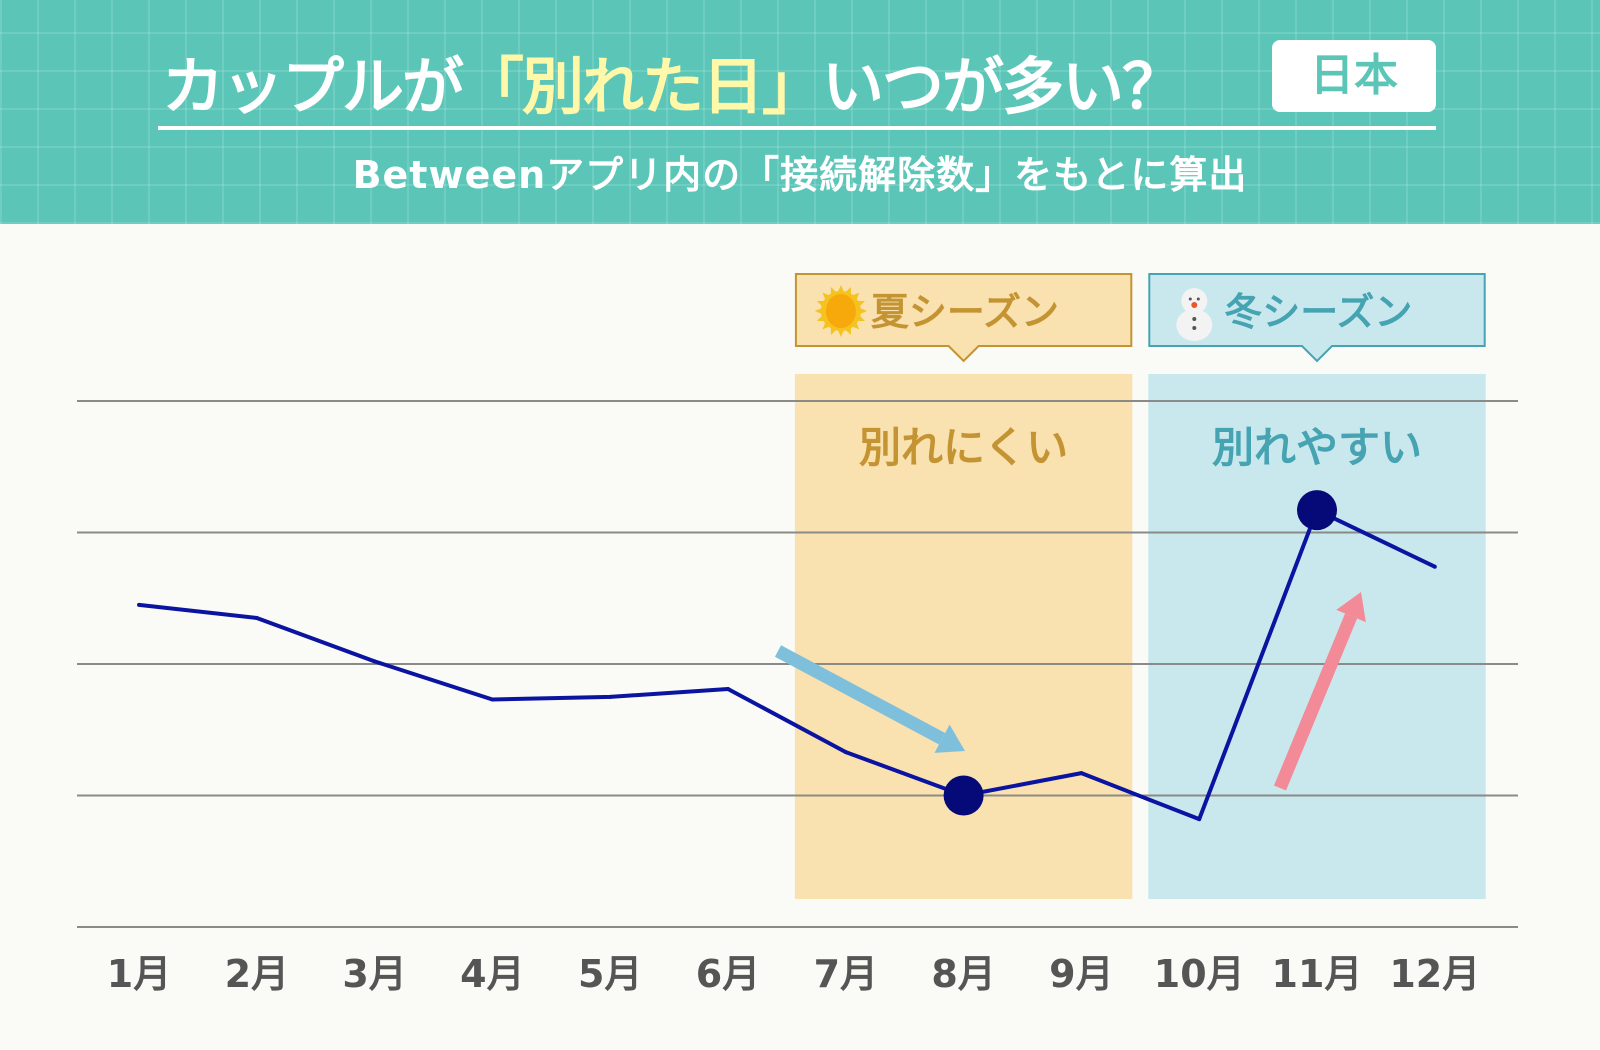  What do you see at coordinates (1194, 325) in the screenshot?
I see `snowman-body` at bounding box center [1194, 325].